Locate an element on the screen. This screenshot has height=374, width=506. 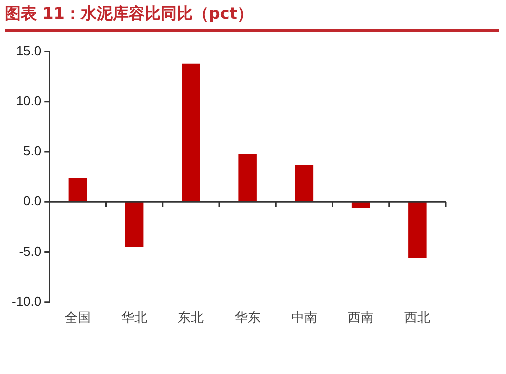
y-tick-label: 5.0 is located at coordinates (33, 151).